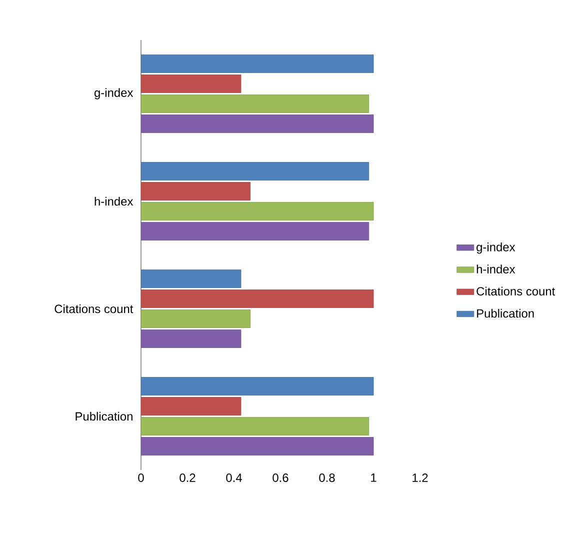  What do you see at coordinates (327, 478) in the screenshot?
I see `x-tick-label: 0.8` at bounding box center [327, 478].